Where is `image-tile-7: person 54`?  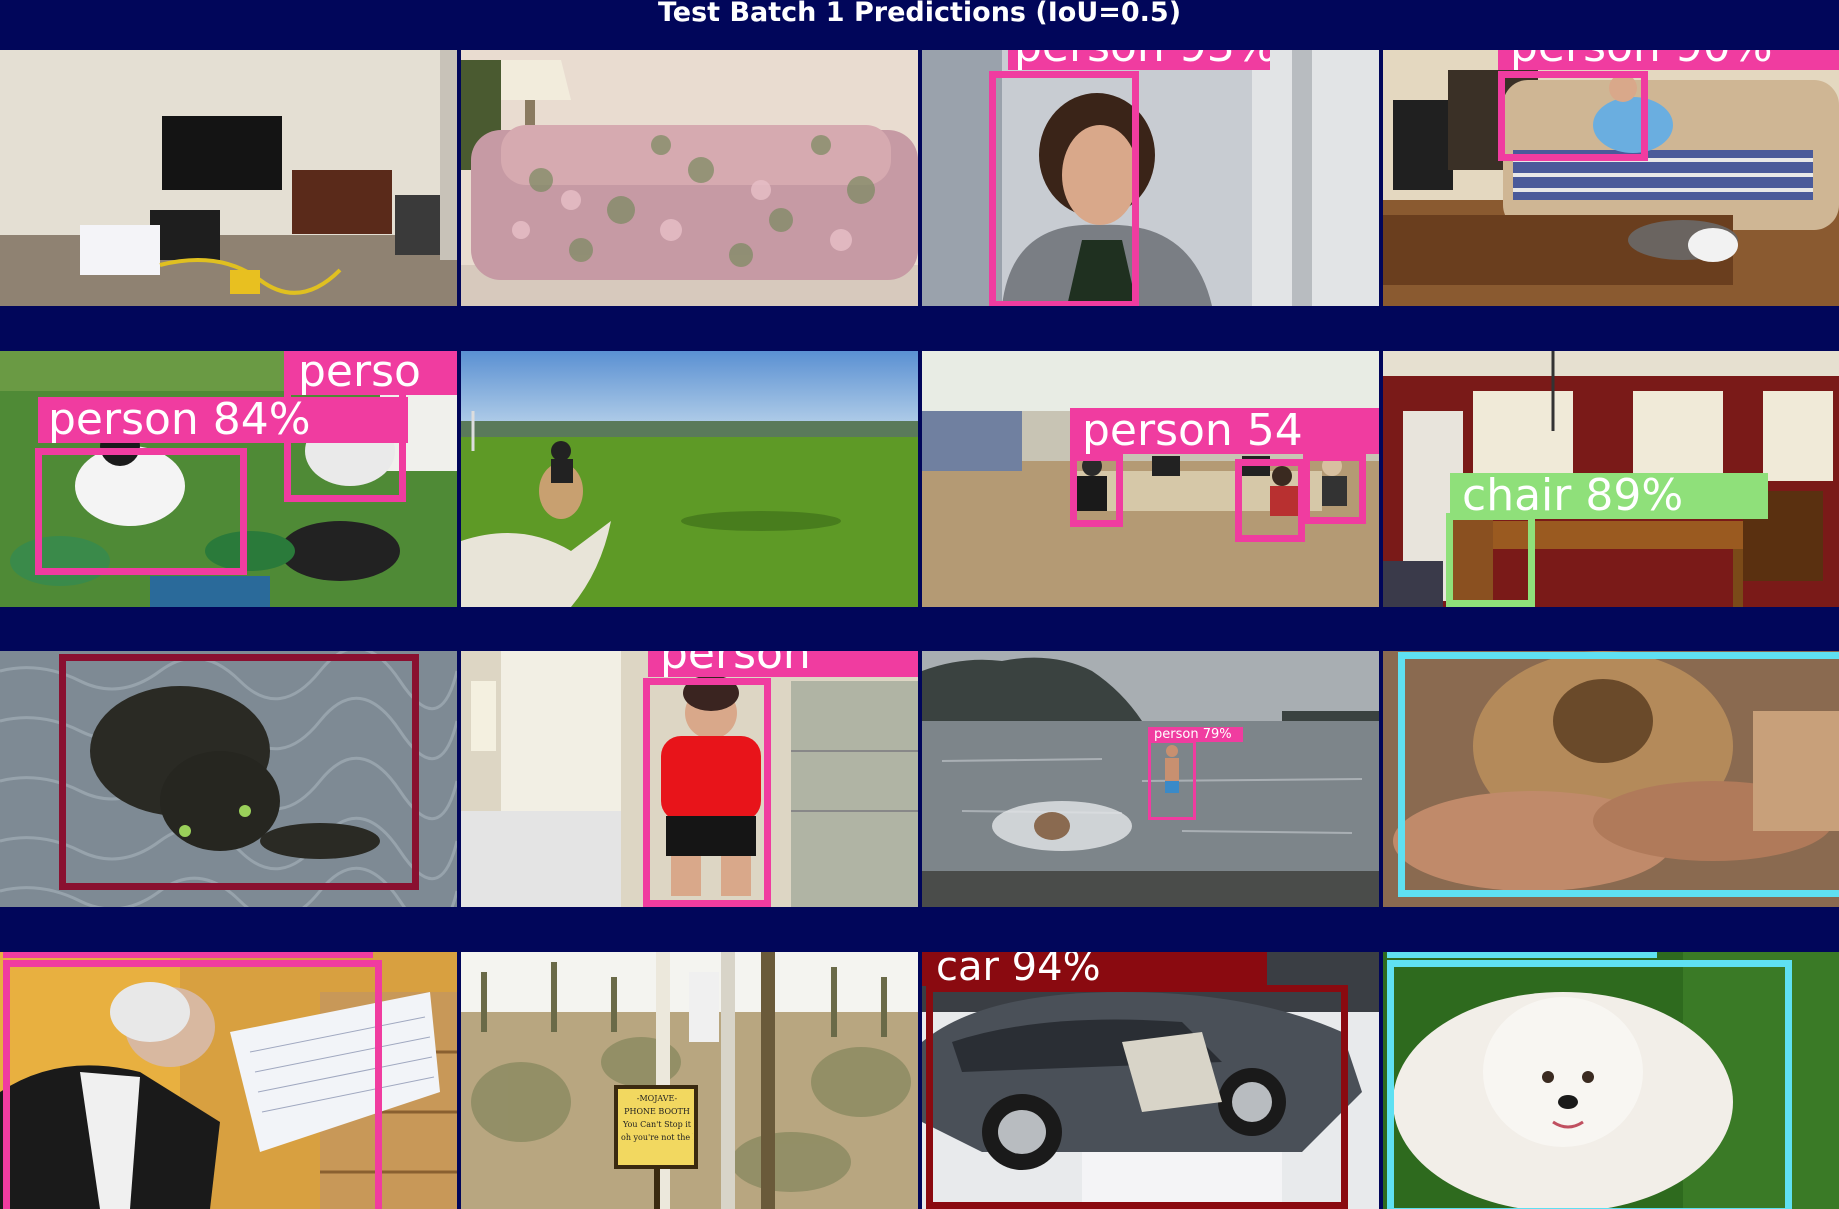
image-tile-7: person 54 is located at coordinates (1150, 479).